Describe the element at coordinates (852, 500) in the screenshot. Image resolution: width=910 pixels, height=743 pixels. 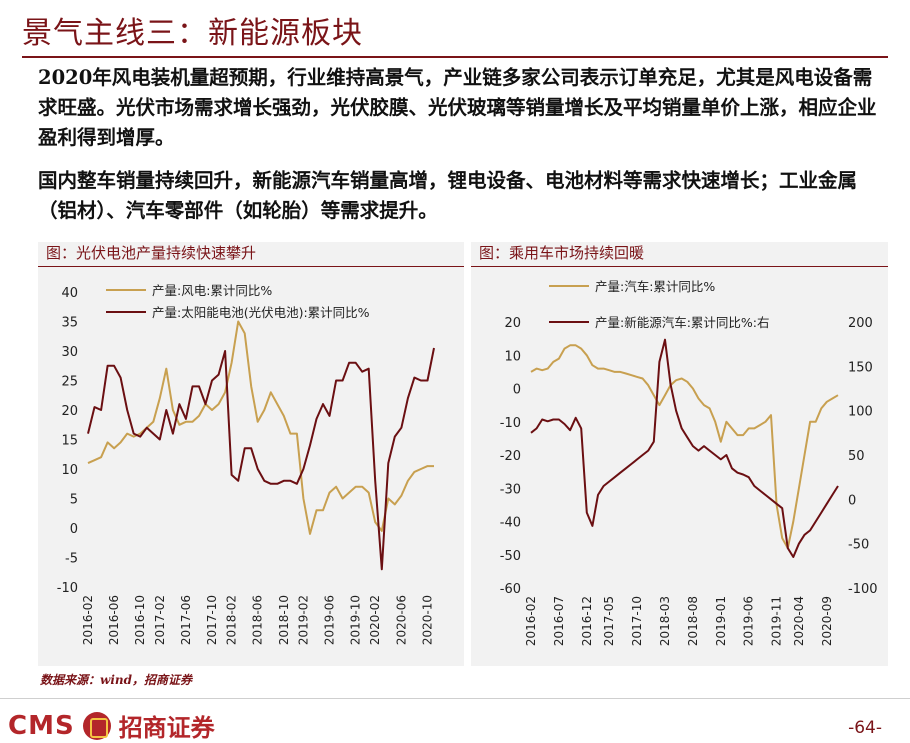
I see `y2-tick-label: 0` at that location.